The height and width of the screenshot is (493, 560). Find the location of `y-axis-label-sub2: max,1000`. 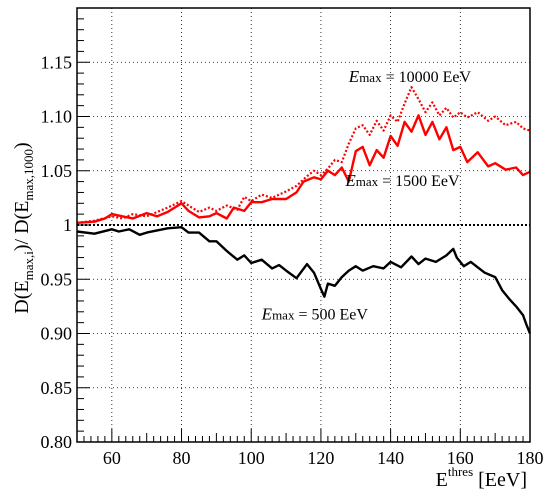

y-axis-label-sub2: max,1000 is located at coordinates (28, 175).